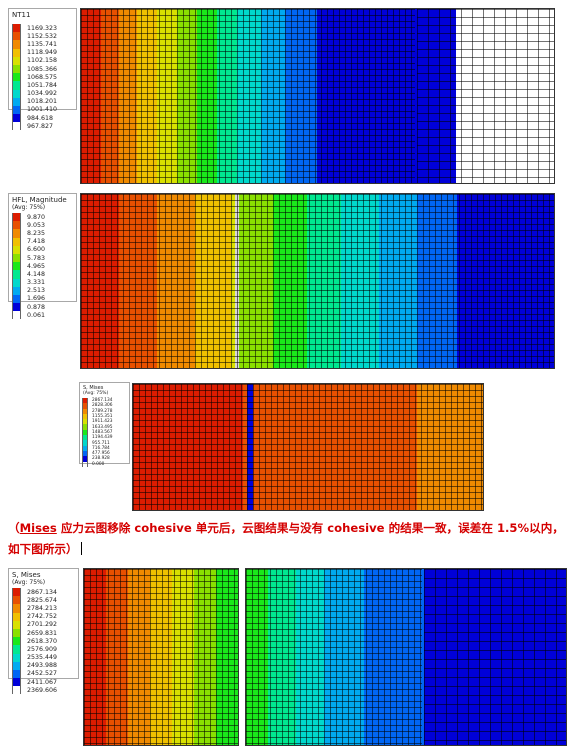 The image size is (576, 755). I want to click on legend-value: 1034.992, so click(42, 94).